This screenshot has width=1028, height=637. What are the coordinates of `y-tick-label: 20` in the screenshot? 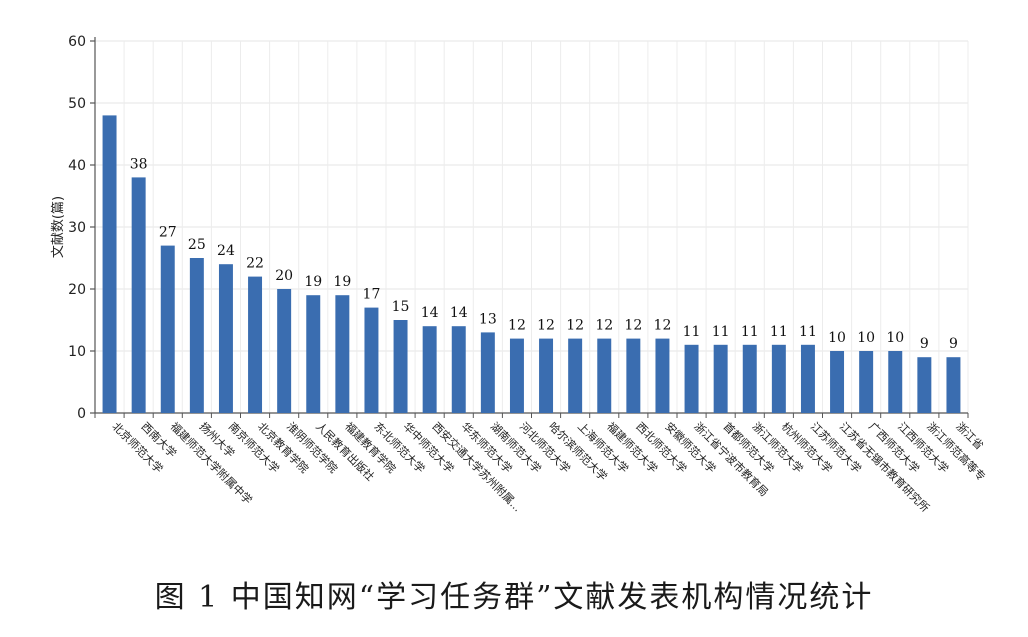 It's located at (77, 290).